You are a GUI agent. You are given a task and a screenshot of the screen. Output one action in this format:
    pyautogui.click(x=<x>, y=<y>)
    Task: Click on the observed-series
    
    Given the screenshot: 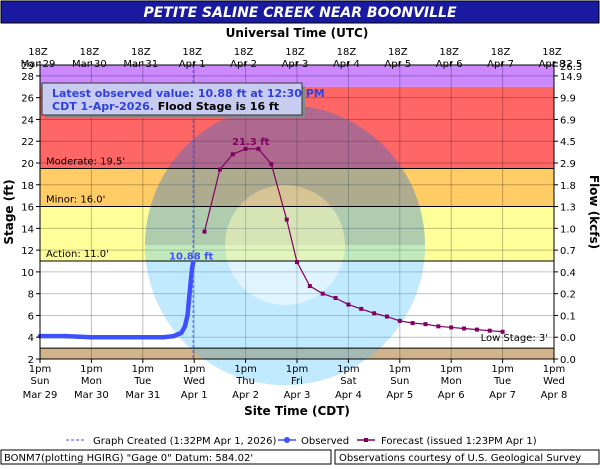 What is the action you would take?
    pyautogui.click(x=116, y=300)
    